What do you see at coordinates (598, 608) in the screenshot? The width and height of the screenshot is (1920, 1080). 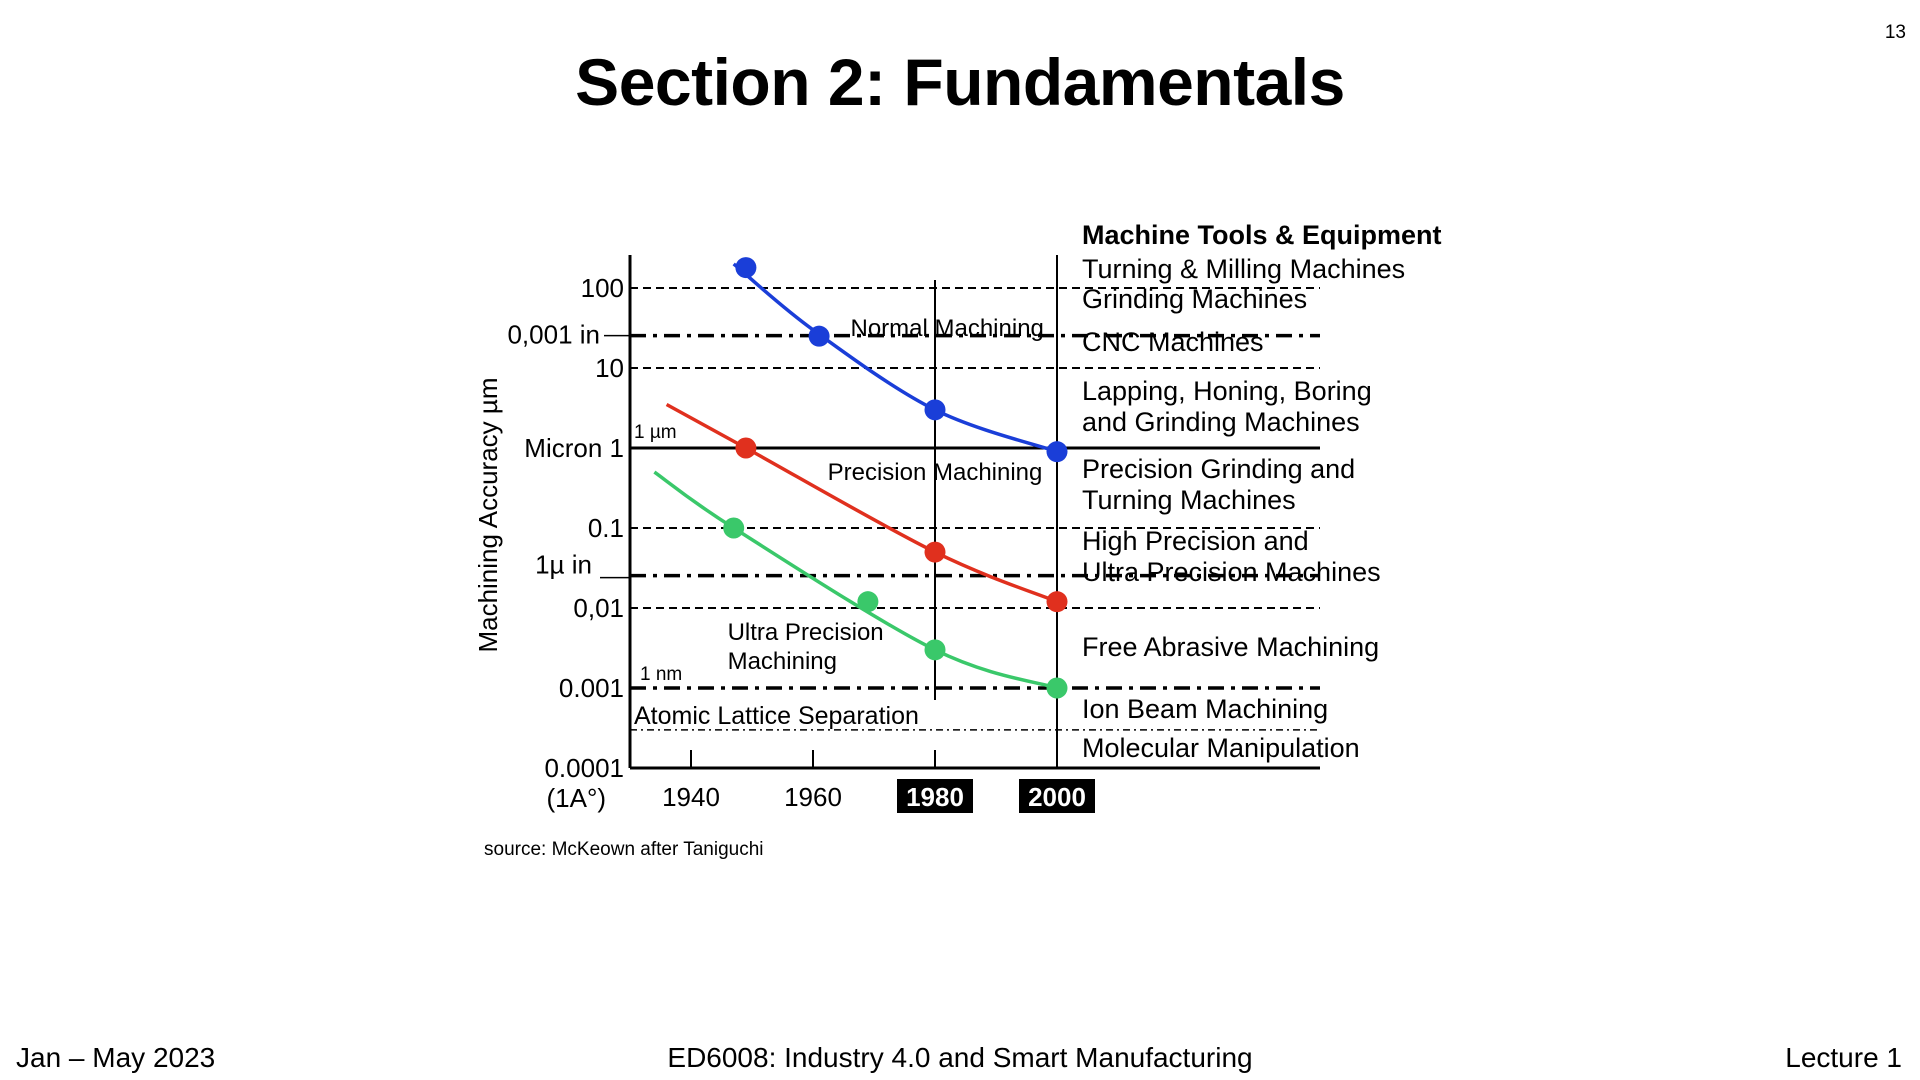 I see `y-tick-label: 0,01` at bounding box center [598, 608].